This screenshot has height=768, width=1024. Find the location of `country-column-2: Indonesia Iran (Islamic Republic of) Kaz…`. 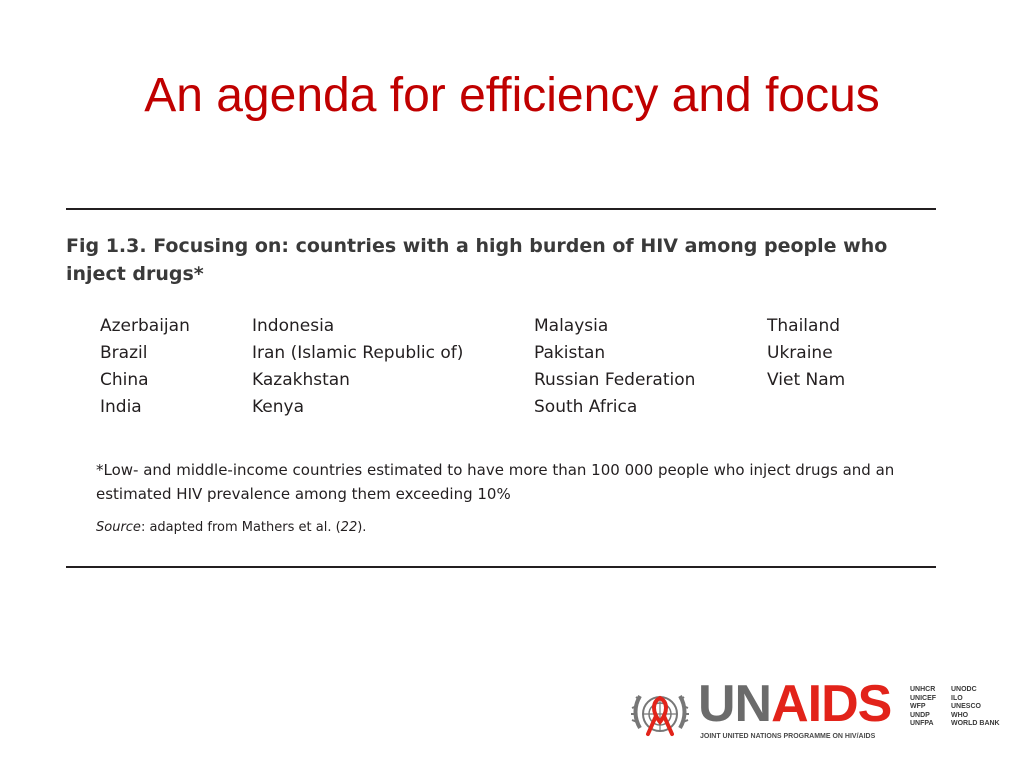

country-column-2: Indonesia Iran (Islamic Republic of) Kaz… is located at coordinates (357, 367).